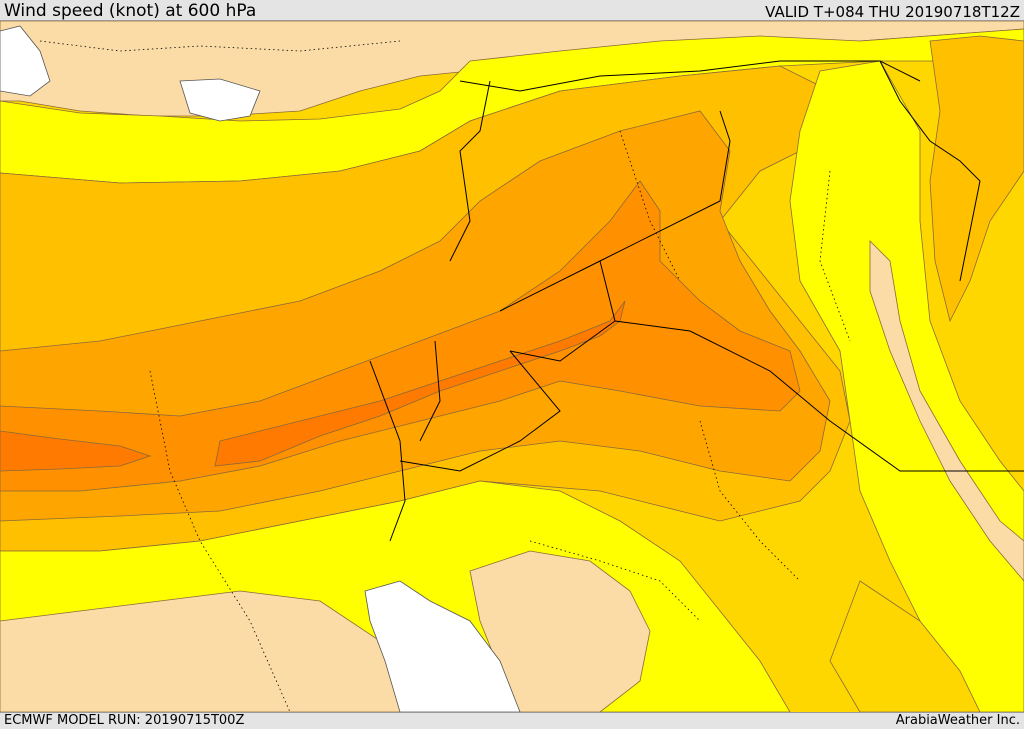 This screenshot has height=729, width=1024. Describe the element at coordinates (957, 720) in the screenshot. I see `credit: ArabiaWeather Inc.` at that location.